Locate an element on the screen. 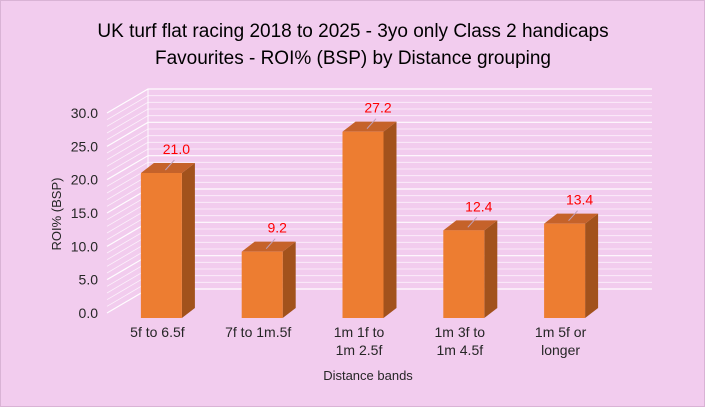 This screenshot has width=705, height=411. y-tick-labels: 0.0 5.0 10.0 15.0 20.0 25.0 30.0 is located at coordinates (84, 213).